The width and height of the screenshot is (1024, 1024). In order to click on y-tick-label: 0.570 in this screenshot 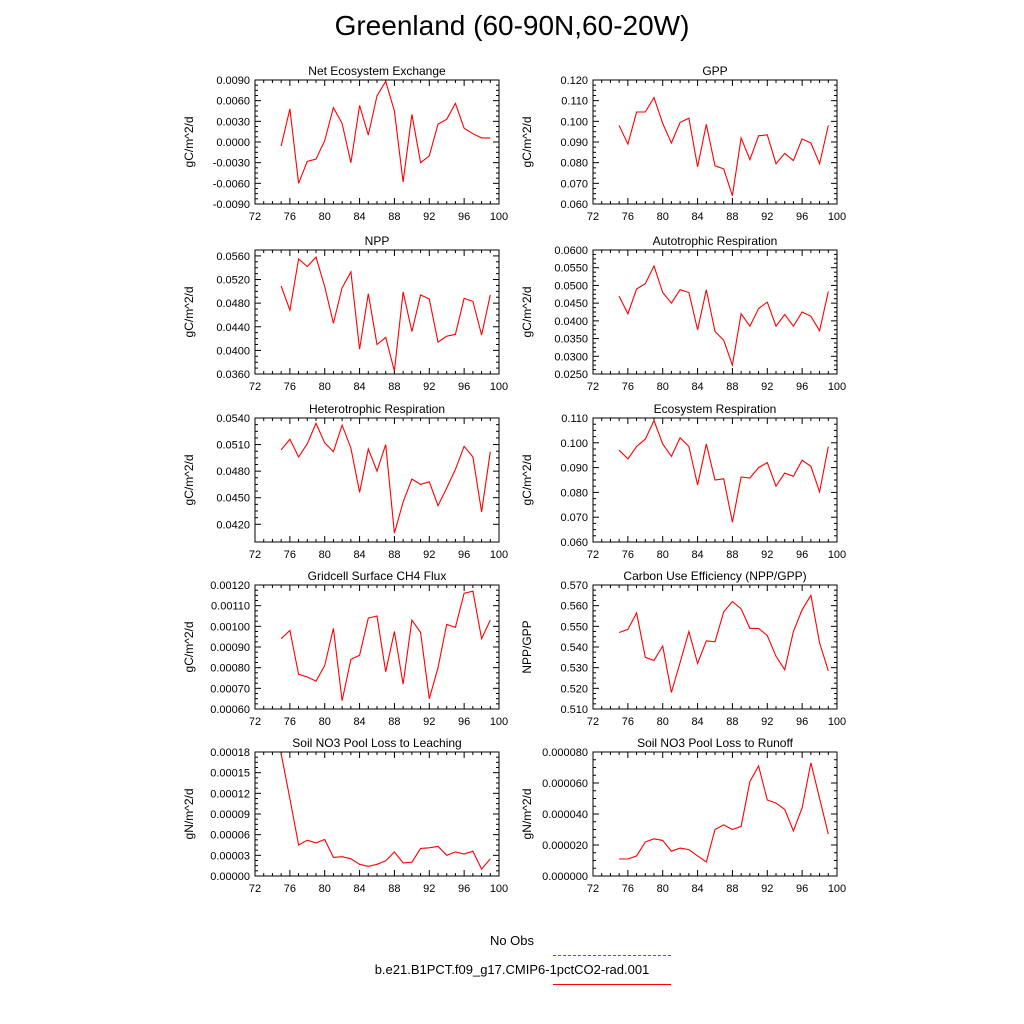, I will do `click(574, 586)`.